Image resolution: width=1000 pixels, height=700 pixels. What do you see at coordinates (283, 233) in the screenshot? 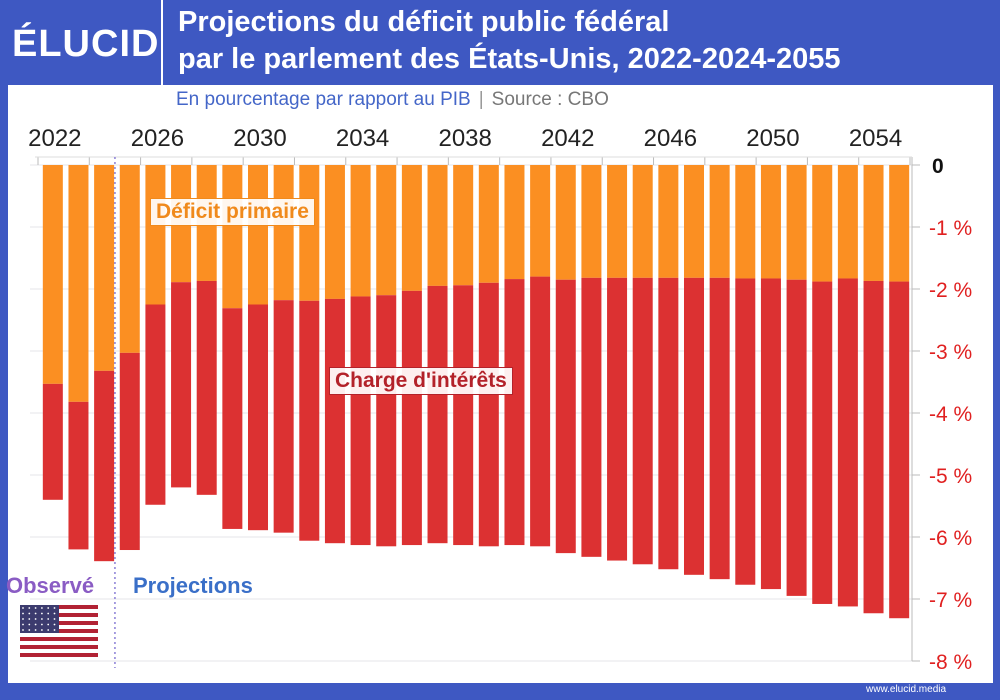
I see `bar-primary-deficit-2031` at bounding box center [283, 233].